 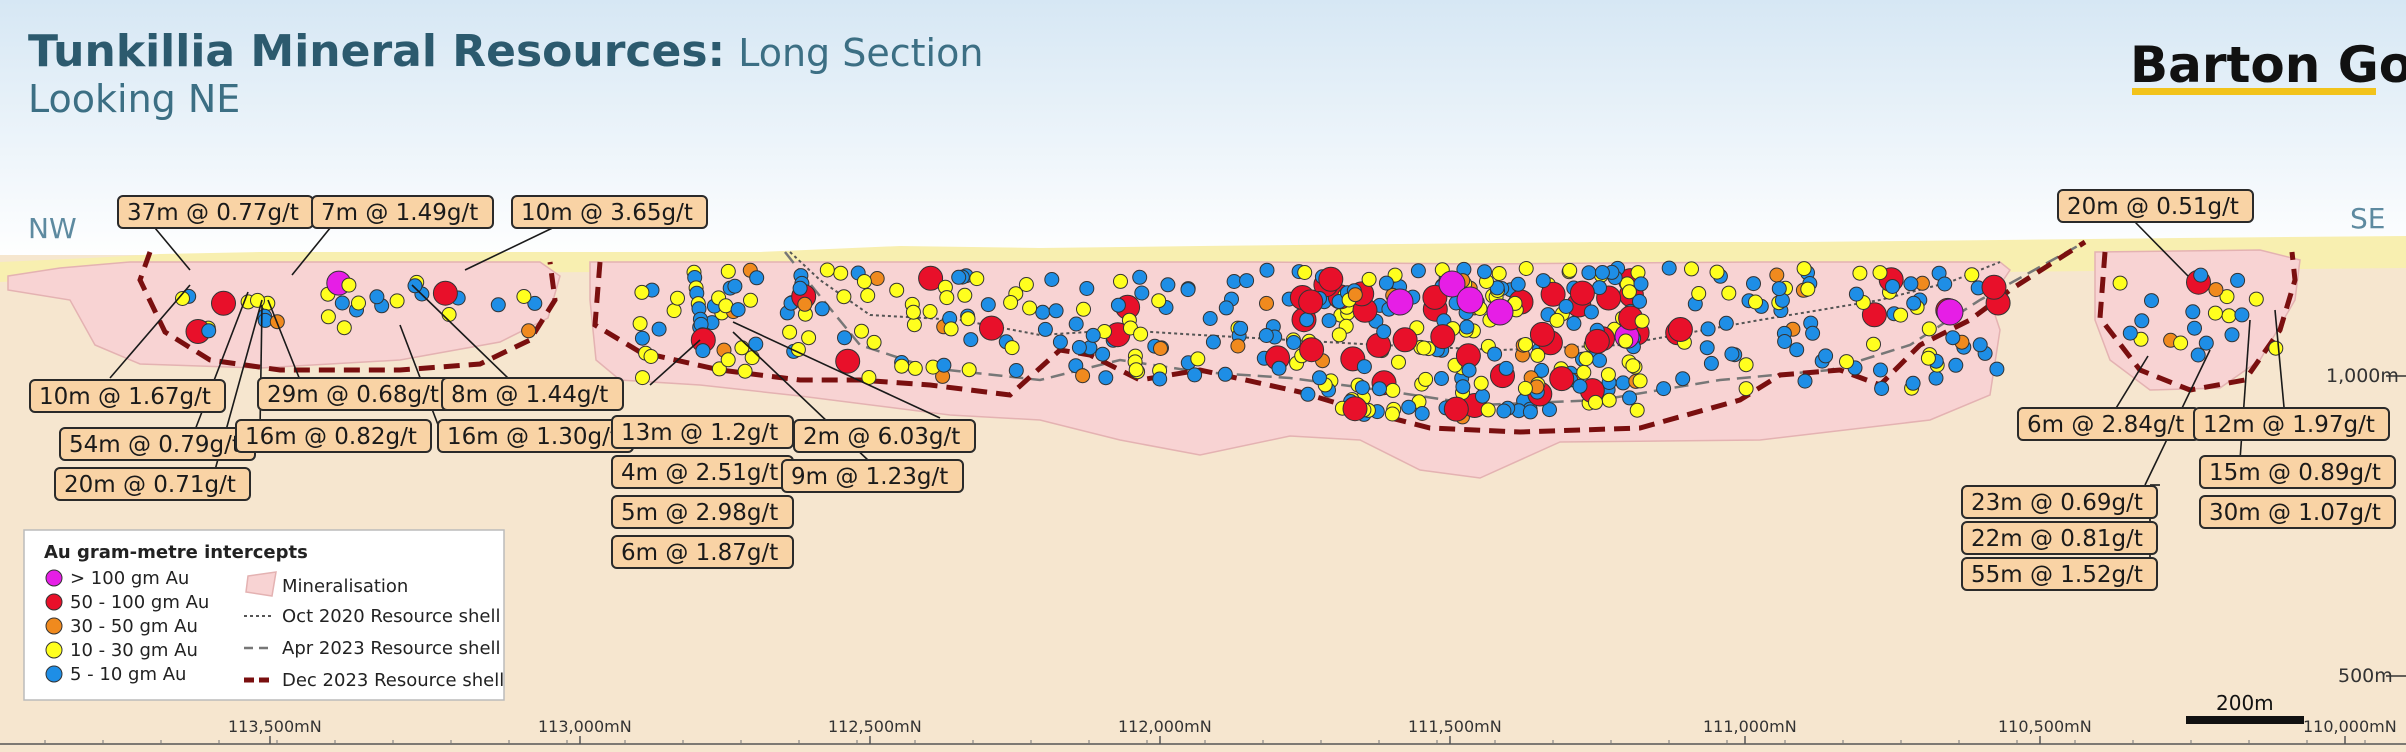 I want to click on intercept-label-text: 6m @ 1.87g/t, so click(x=699, y=553).